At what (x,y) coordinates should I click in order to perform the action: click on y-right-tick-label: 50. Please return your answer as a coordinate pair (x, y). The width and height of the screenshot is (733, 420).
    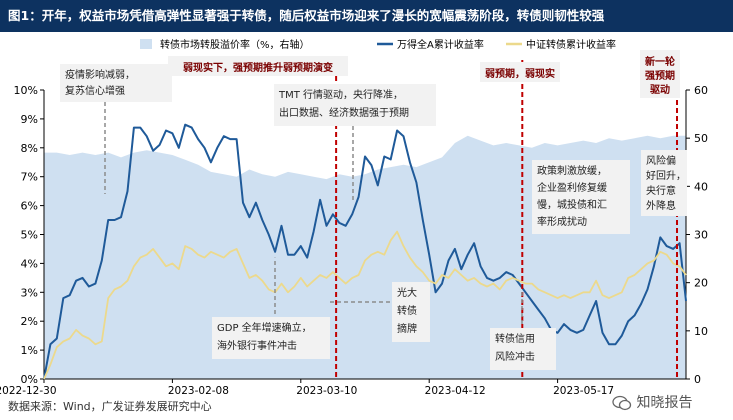
    Looking at the image, I should click on (701, 138).